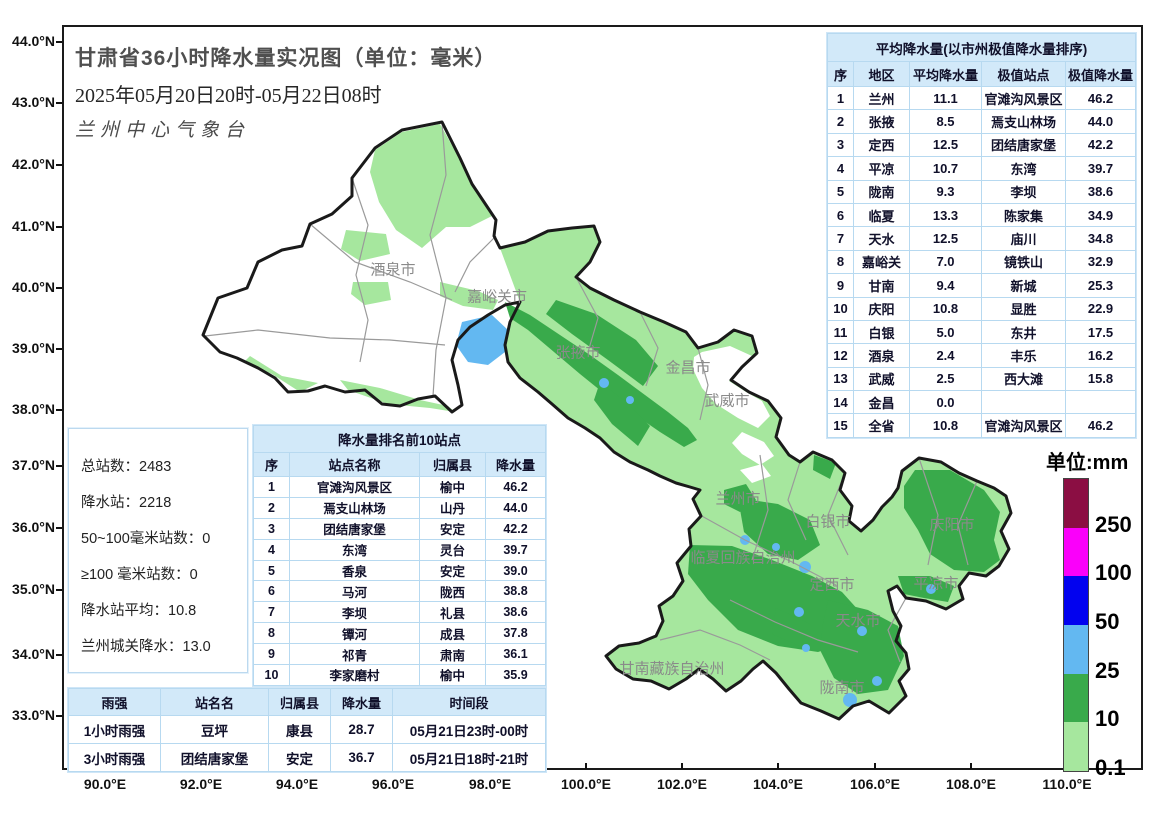 The image size is (1165, 813). I want to click on table-row: 6 马河 陇西 38.8, so click(400, 591).